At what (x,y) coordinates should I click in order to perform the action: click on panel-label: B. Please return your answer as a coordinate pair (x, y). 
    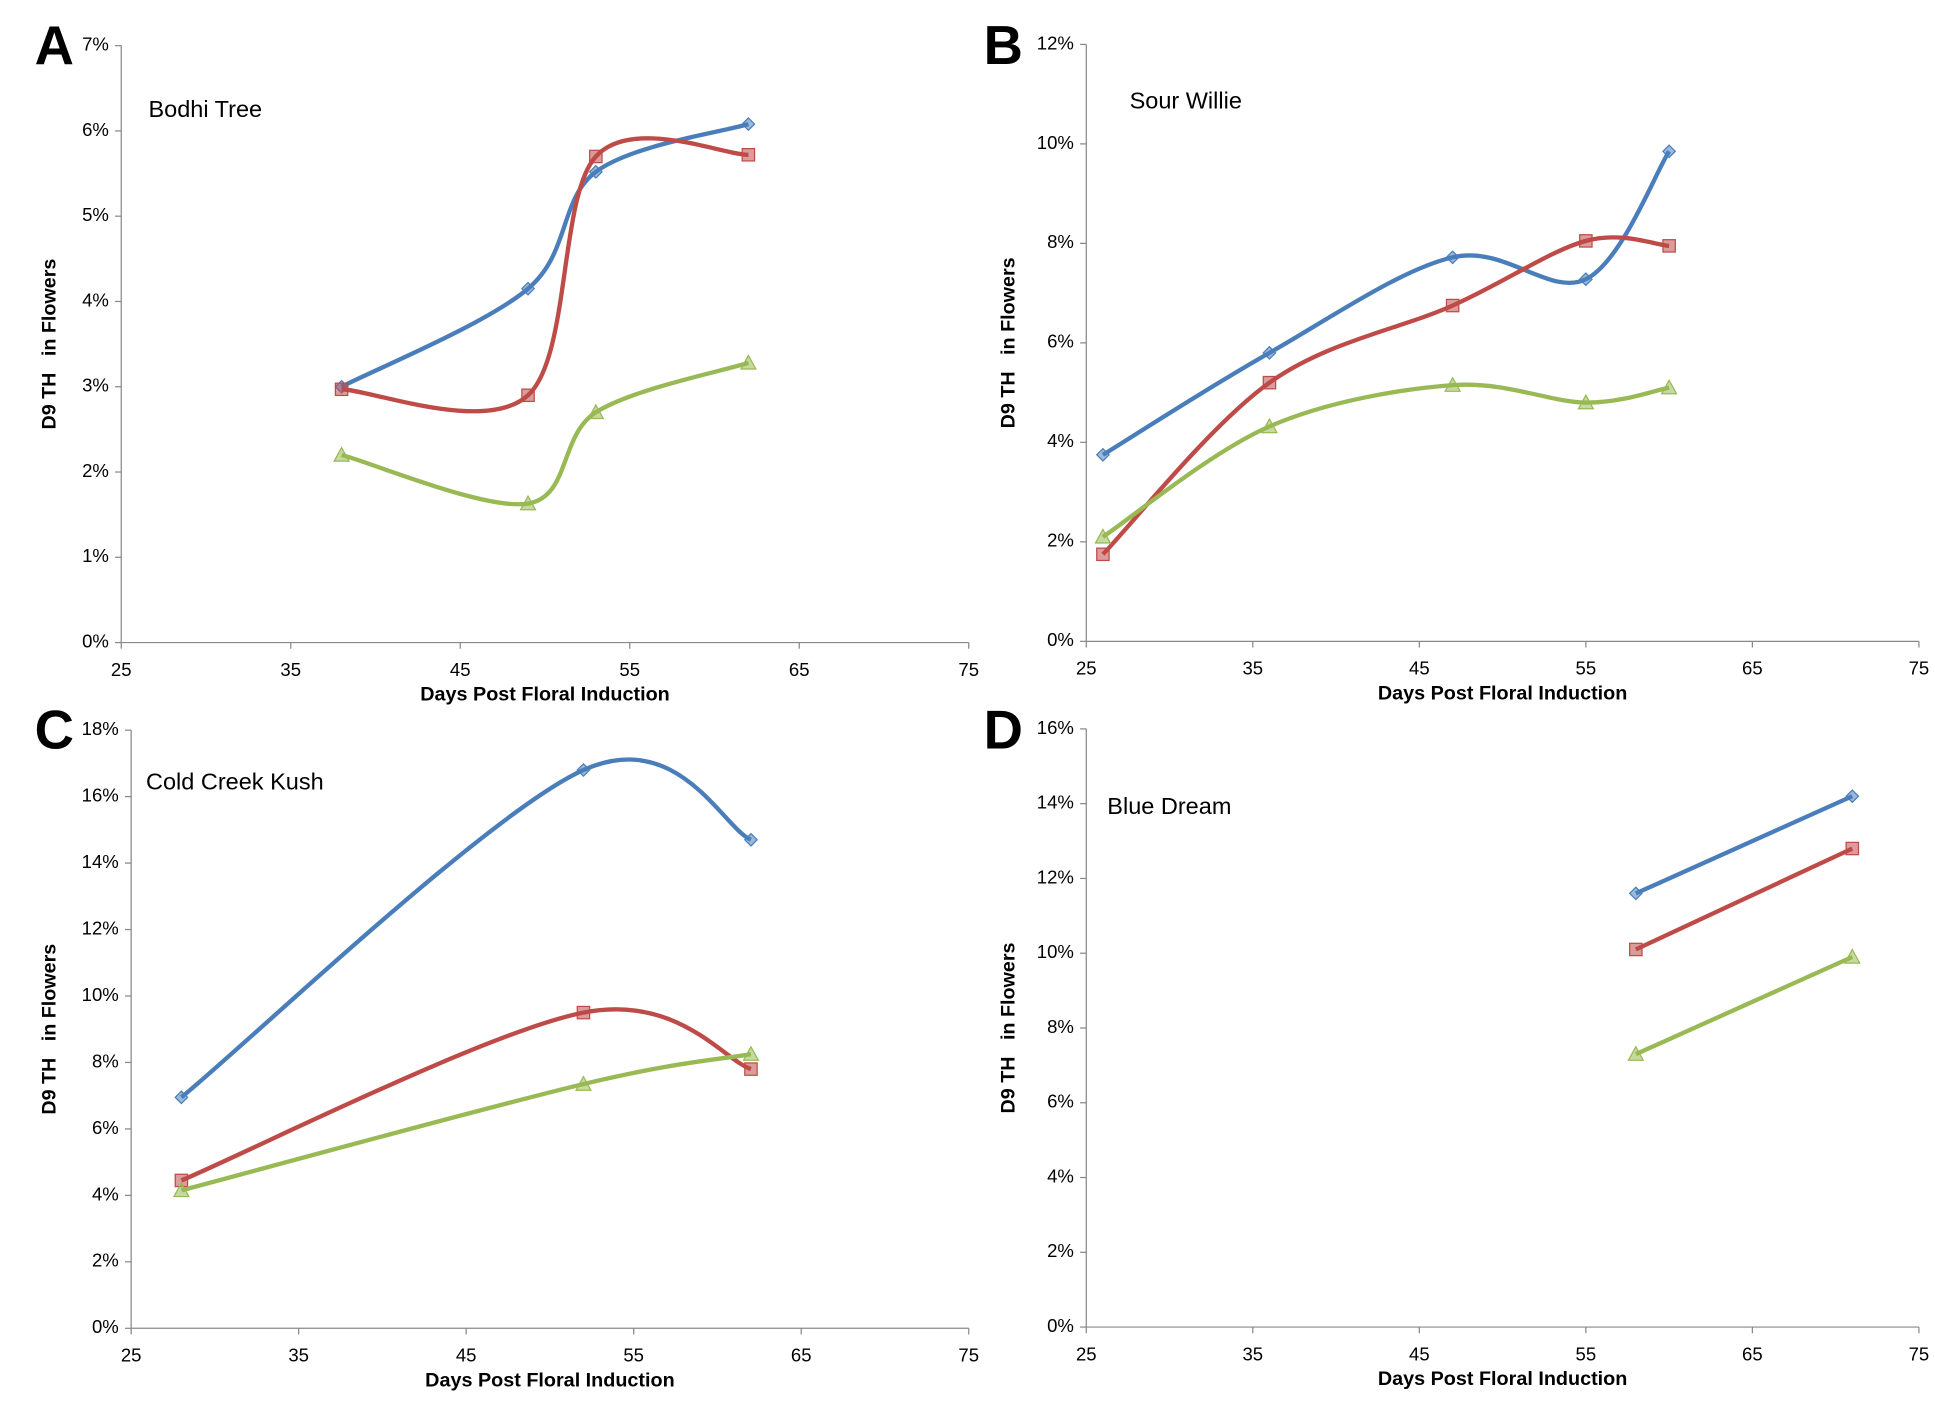
    Looking at the image, I should click on (1003, 45).